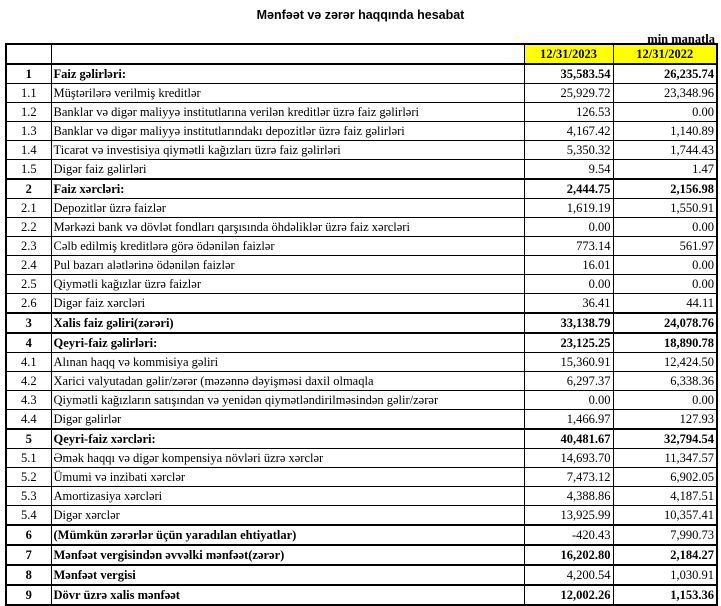 The height and width of the screenshot is (606, 721). Describe the element at coordinates (28, 419) in the screenshot. I see `row-number: 4.4` at that location.